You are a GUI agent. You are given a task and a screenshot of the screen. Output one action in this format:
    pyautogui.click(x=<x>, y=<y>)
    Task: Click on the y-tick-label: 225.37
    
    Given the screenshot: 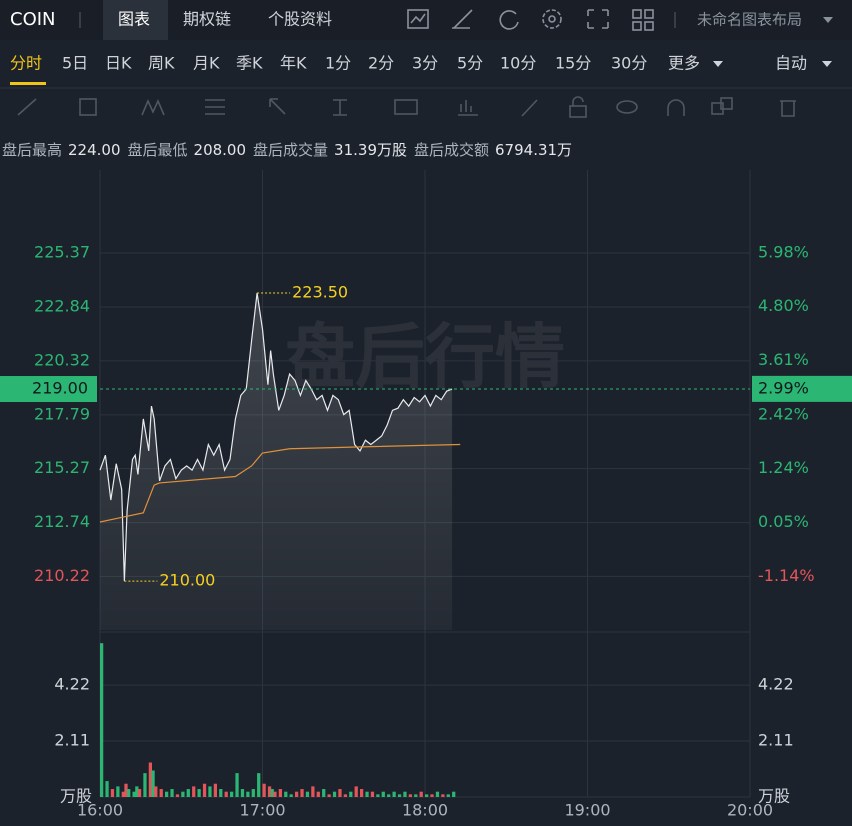 What is the action you would take?
    pyautogui.click(x=62, y=252)
    